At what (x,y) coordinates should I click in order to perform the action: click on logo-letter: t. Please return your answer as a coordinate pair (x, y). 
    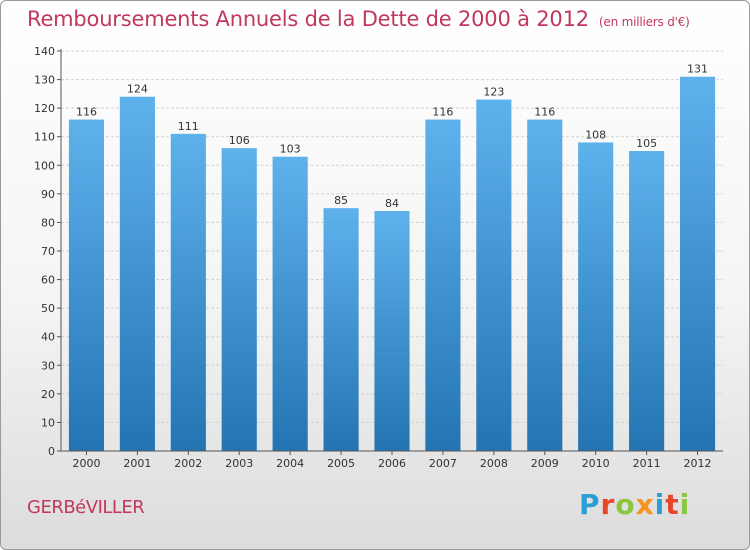
    Looking at the image, I should click on (672, 504).